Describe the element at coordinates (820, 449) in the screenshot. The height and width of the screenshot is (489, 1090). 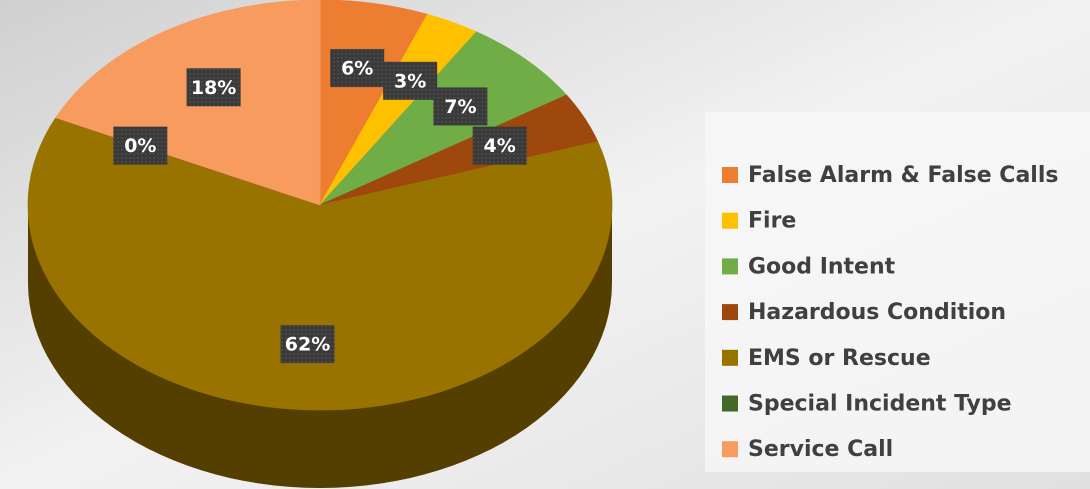
I see `legend-label: Service Call` at that location.